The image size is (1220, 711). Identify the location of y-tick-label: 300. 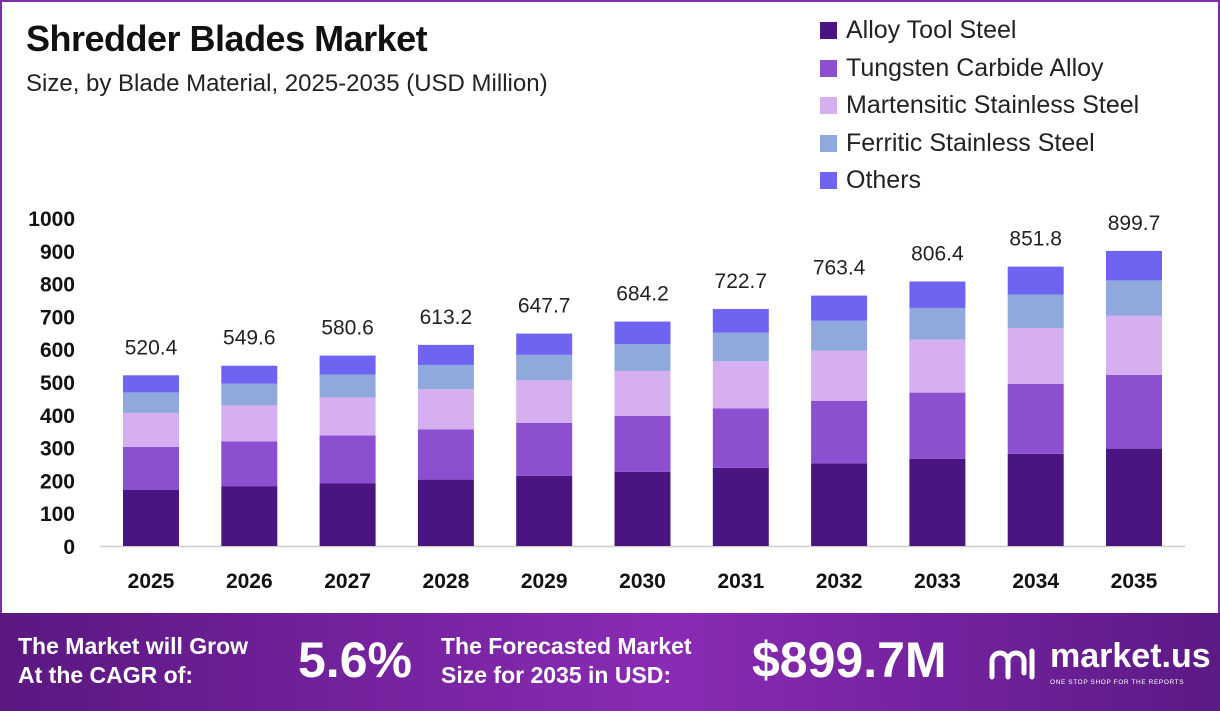
(57, 449).